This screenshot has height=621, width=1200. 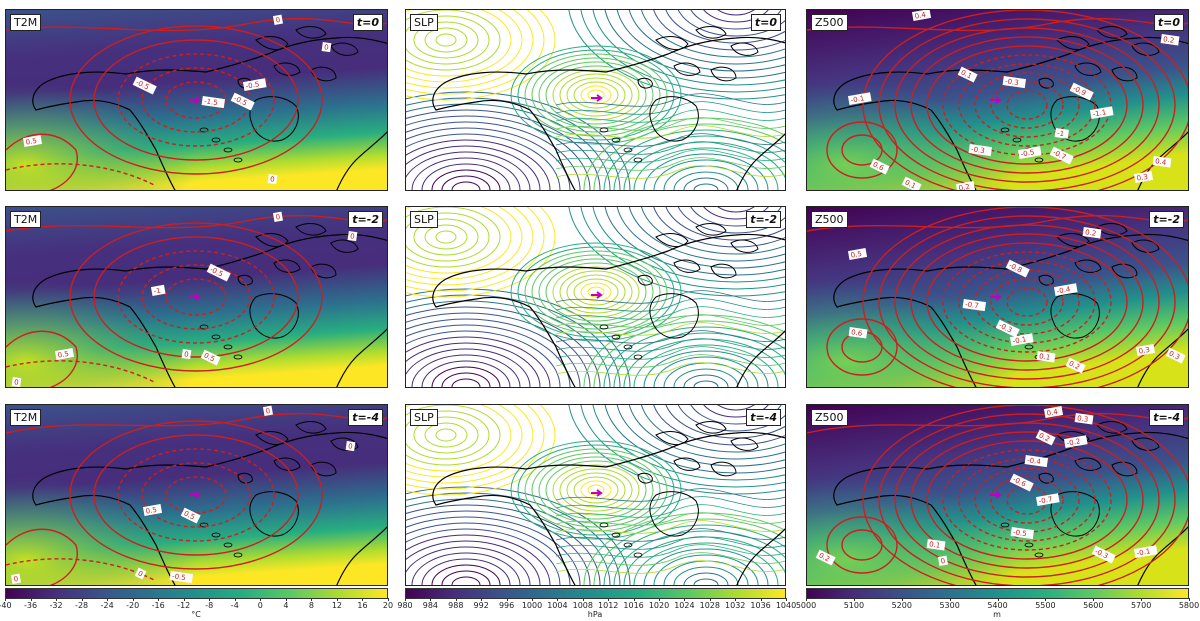 What do you see at coordinates (709, 605) in the screenshot?
I see `colorbar-tick-label: 1028` at bounding box center [709, 605].